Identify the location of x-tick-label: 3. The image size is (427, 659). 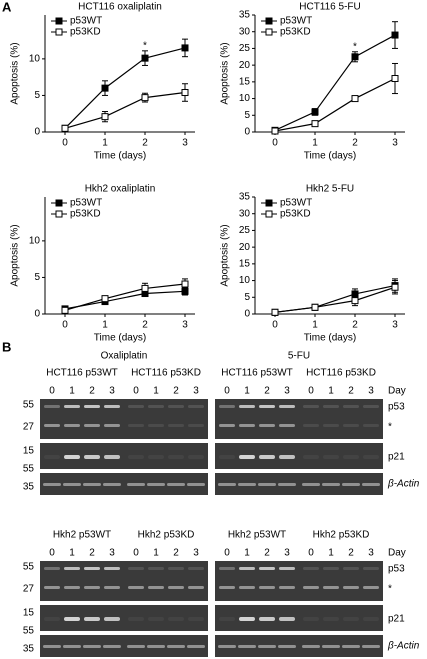
(185, 143).